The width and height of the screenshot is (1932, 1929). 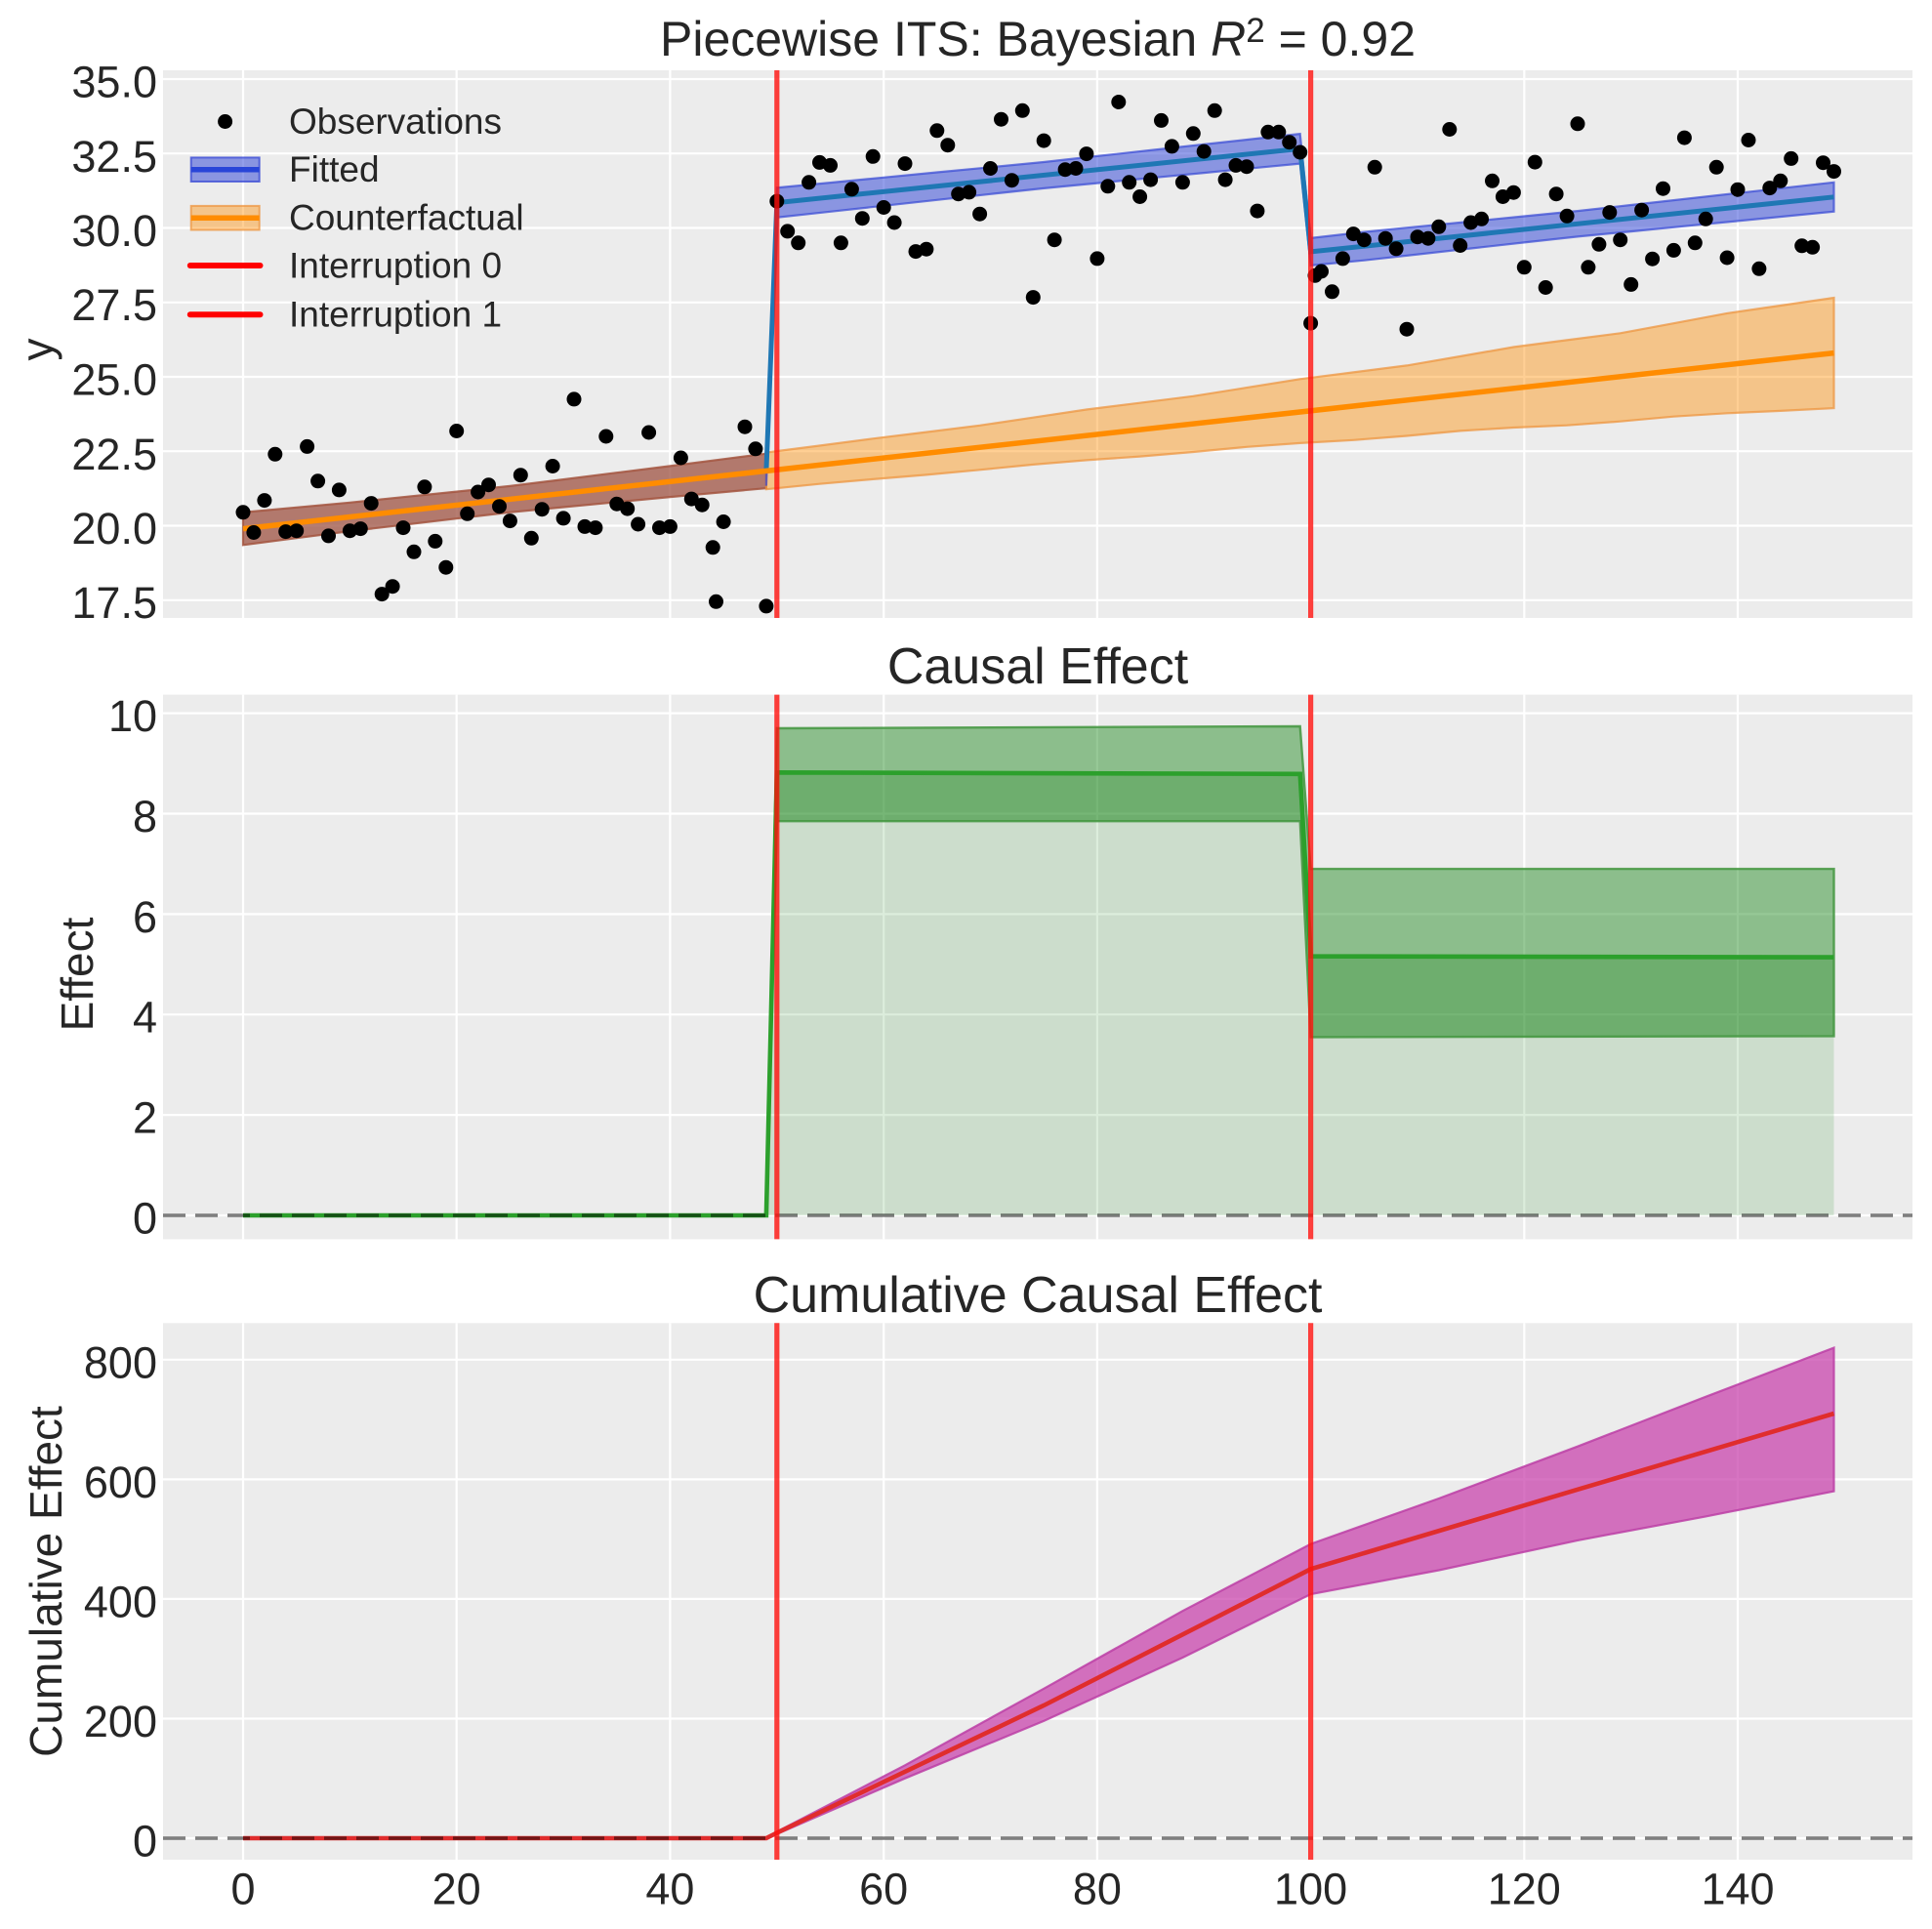 I want to click on svg-text: 32.5, so click(x=114, y=157).